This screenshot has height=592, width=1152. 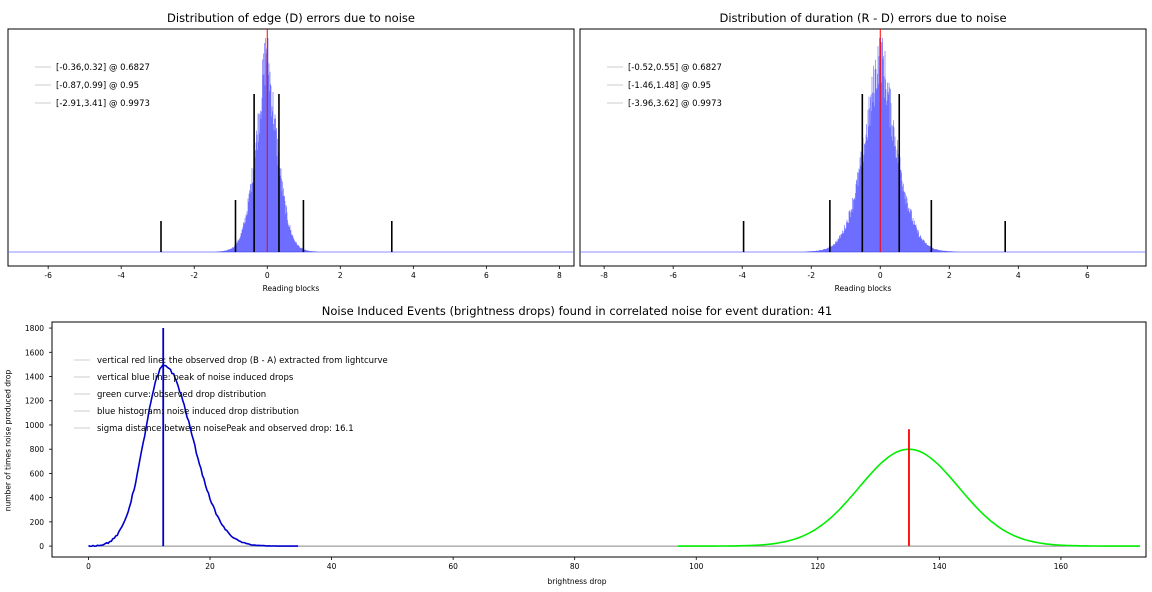 I want to click on nie-x-tick-label: 100, so click(x=696, y=566).